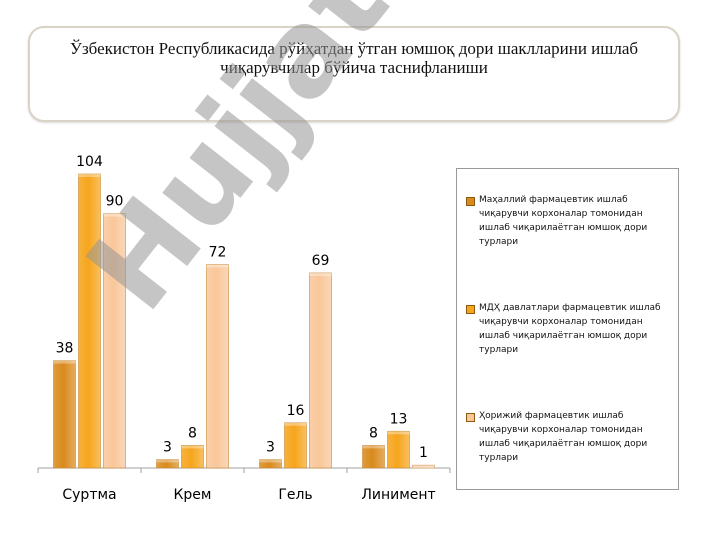  What do you see at coordinates (470, 417) in the screenshot?
I see `legend-swatch-foreign` at bounding box center [470, 417].